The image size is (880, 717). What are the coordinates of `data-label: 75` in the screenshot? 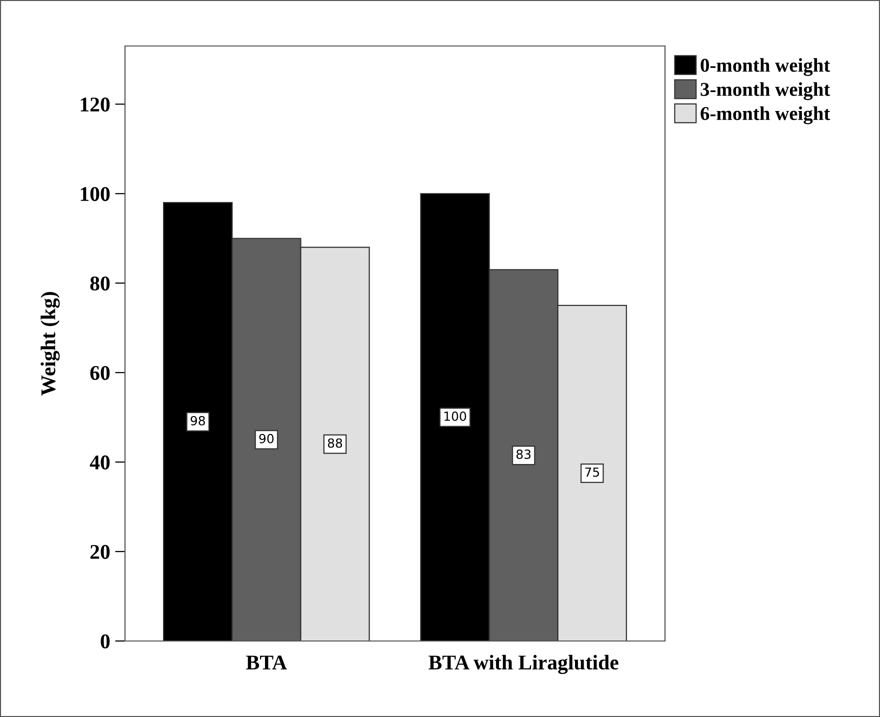 It's located at (592, 472).